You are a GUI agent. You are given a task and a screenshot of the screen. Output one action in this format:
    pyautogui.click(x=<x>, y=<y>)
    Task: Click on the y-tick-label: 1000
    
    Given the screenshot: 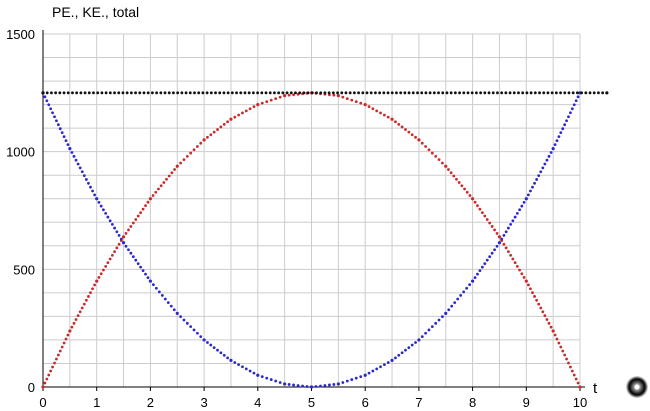 What is the action you would take?
    pyautogui.click(x=20, y=152)
    